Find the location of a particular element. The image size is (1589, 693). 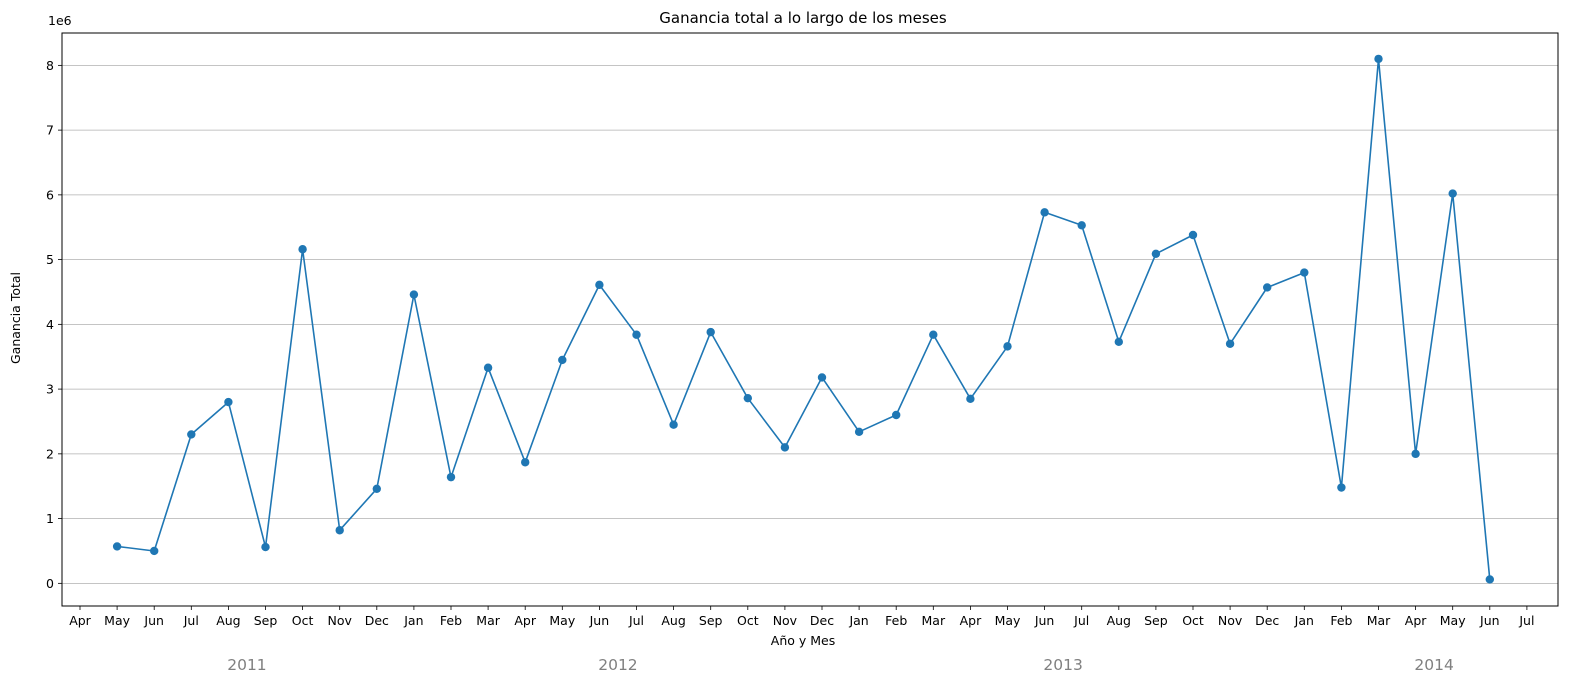

year-label: 2013 is located at coordinates (1062, 665).